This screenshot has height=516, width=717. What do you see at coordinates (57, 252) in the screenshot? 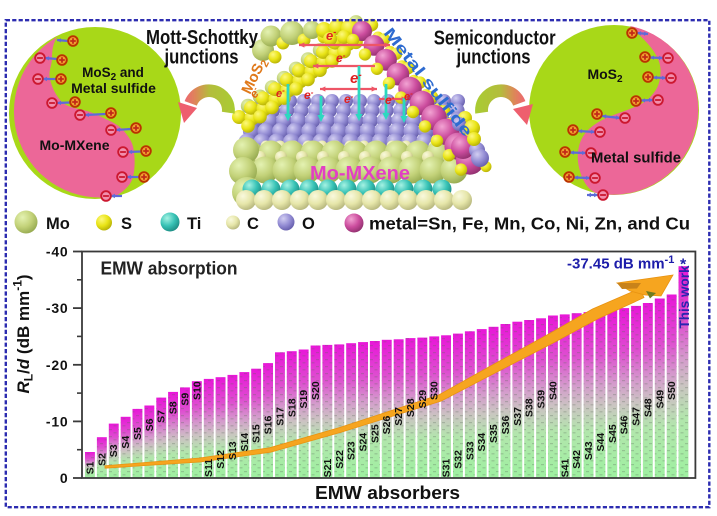
I see `svg-text: -40` at bounding box center [57, 252].